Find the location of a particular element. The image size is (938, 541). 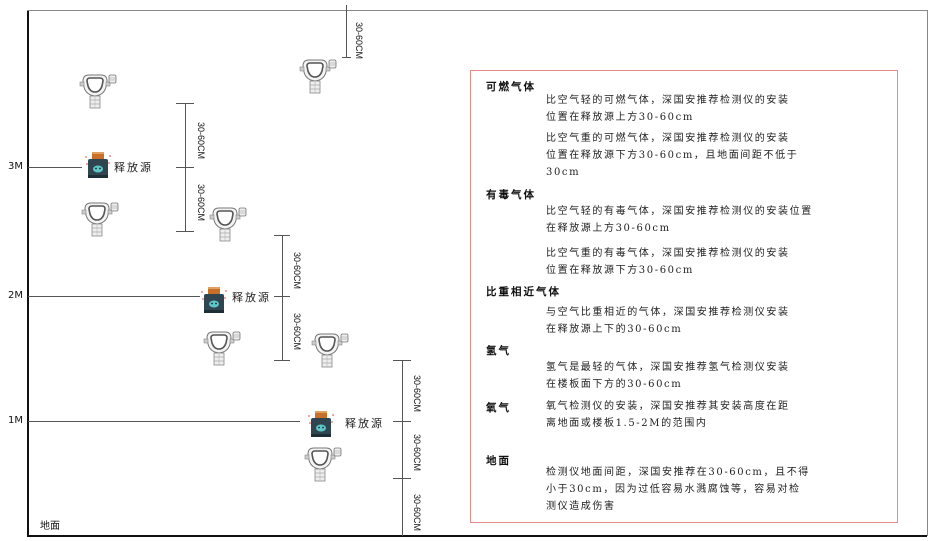

hydrogen-text: 氢气是最轻的气体，深国安推荐氢气检测仪安装 在楼板面下方的30-60cm is located at coordinates (668, 376).